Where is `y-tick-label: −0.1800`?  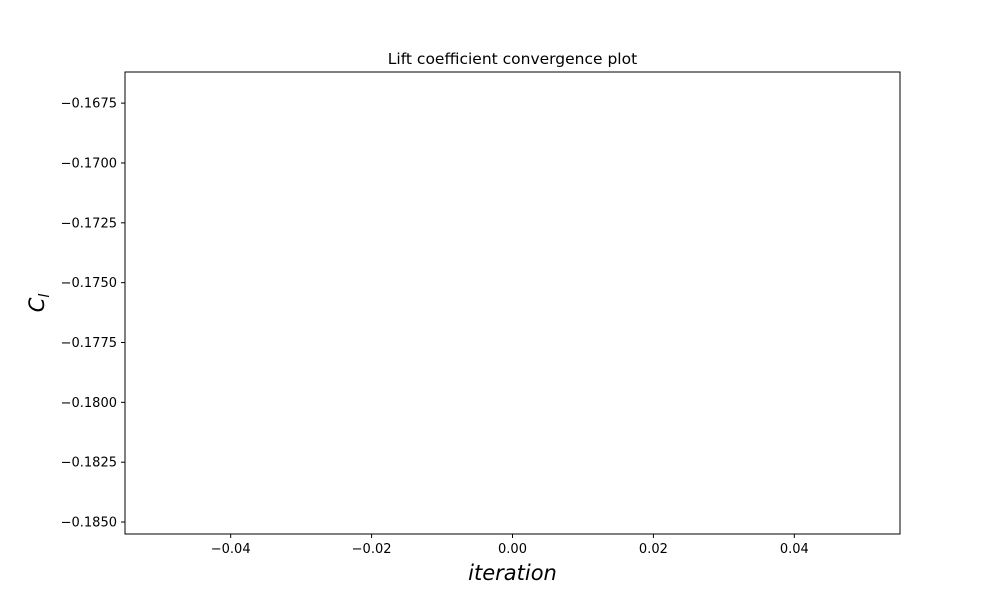 y-tick-label: −0.1800 is located at coordinates (89, 403).